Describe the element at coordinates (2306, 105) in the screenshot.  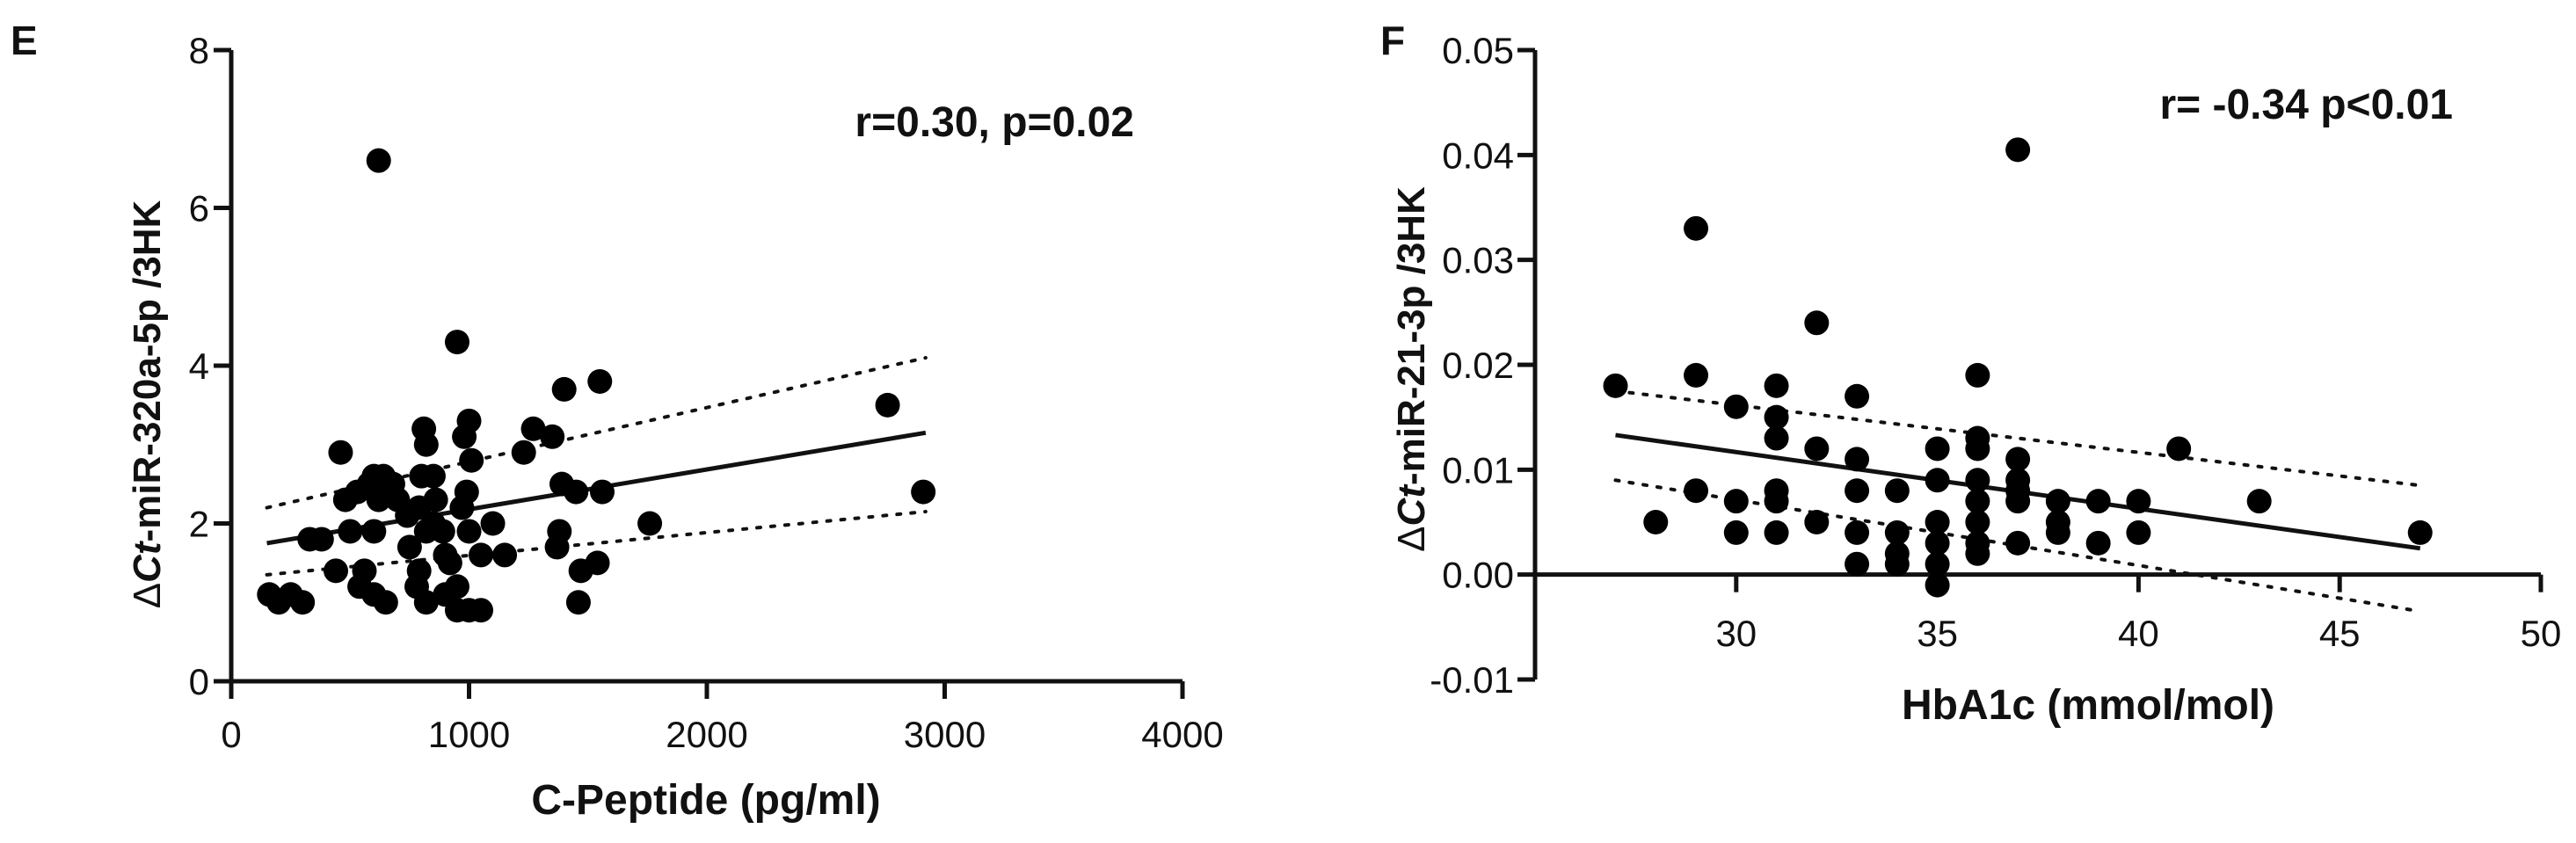
I see `stat-annotation-f: r= -0.34 p<0.01` at that location.